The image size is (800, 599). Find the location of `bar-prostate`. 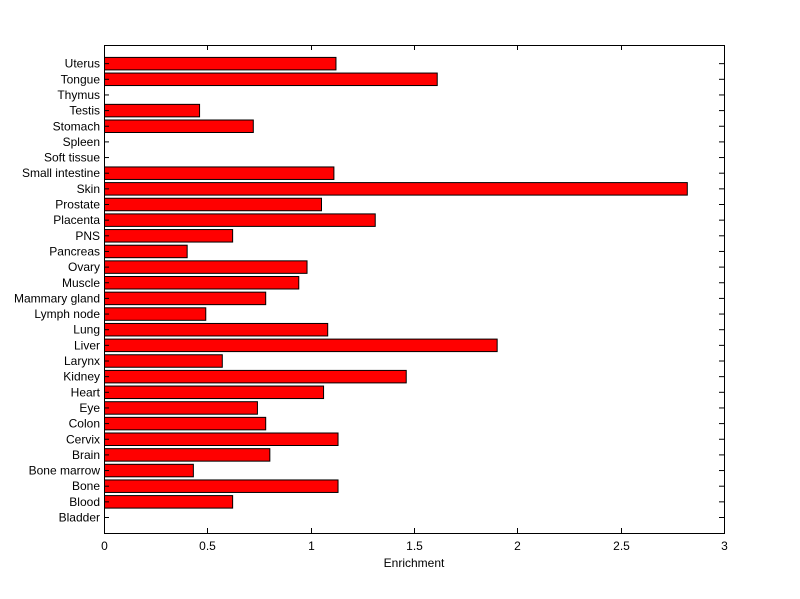

bar-prostate is located at coordinates (213, 204).